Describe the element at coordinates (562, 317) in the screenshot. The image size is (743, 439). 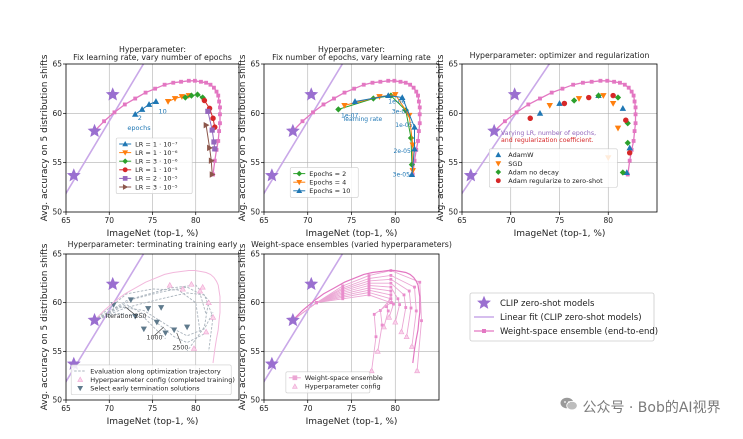
I see `main-legend-box` at that location.